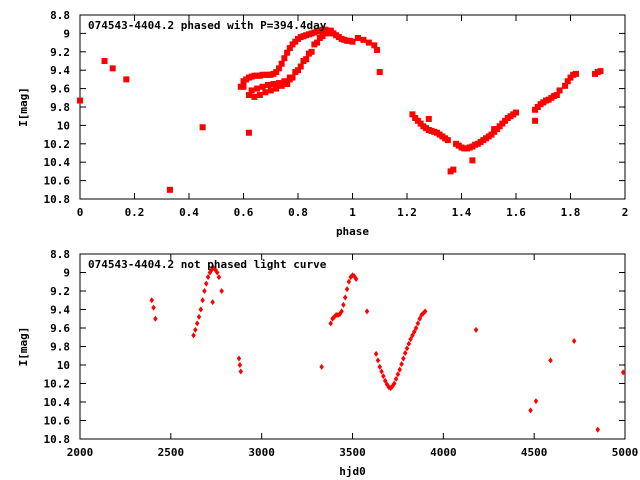 Image resolution: width=640 pixels, height=480 pixels. I want to click on phased-x-tick-label: 1.8, so click(571, 212).